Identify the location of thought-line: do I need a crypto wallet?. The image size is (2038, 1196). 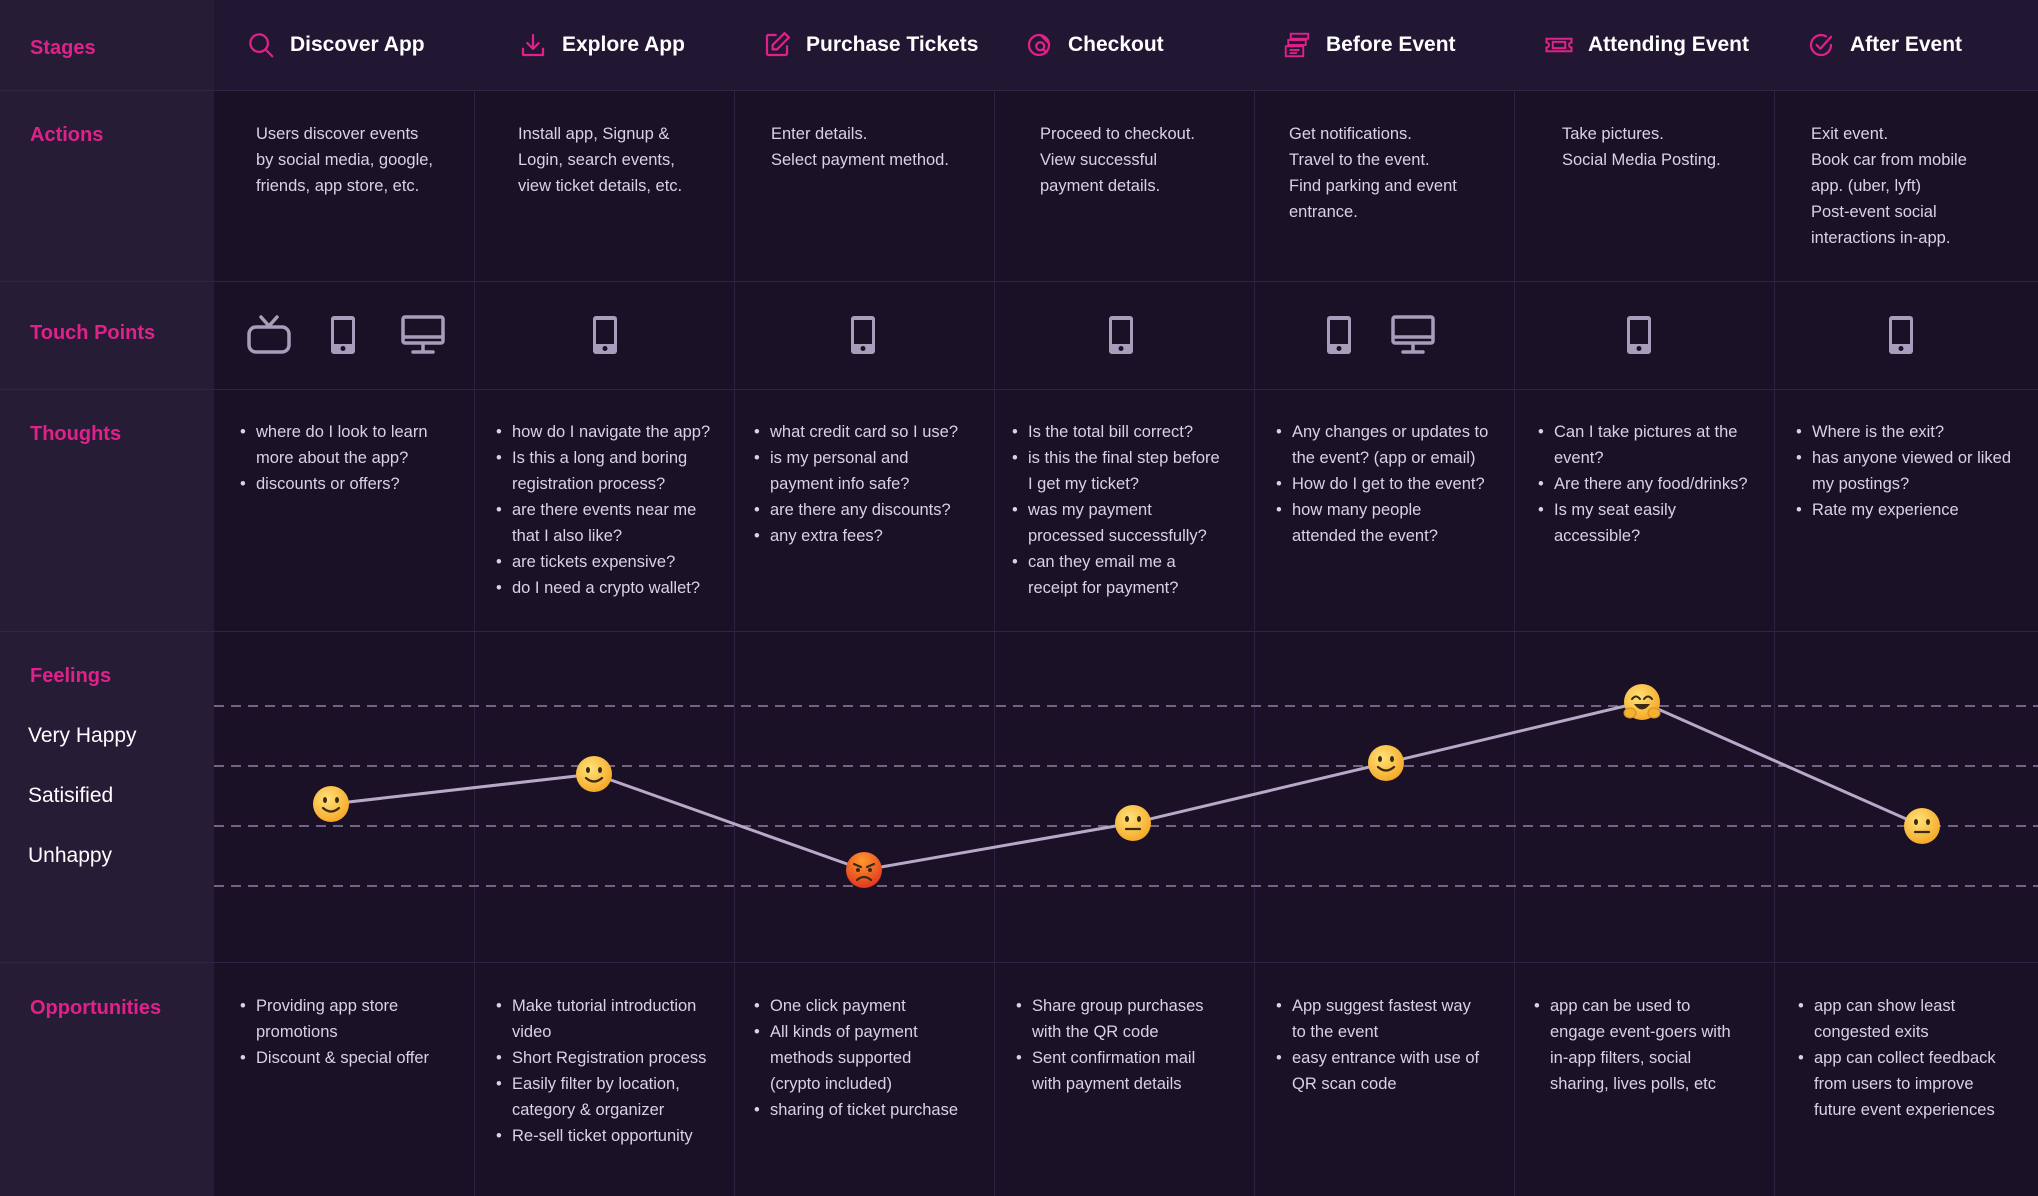
(606, 588).